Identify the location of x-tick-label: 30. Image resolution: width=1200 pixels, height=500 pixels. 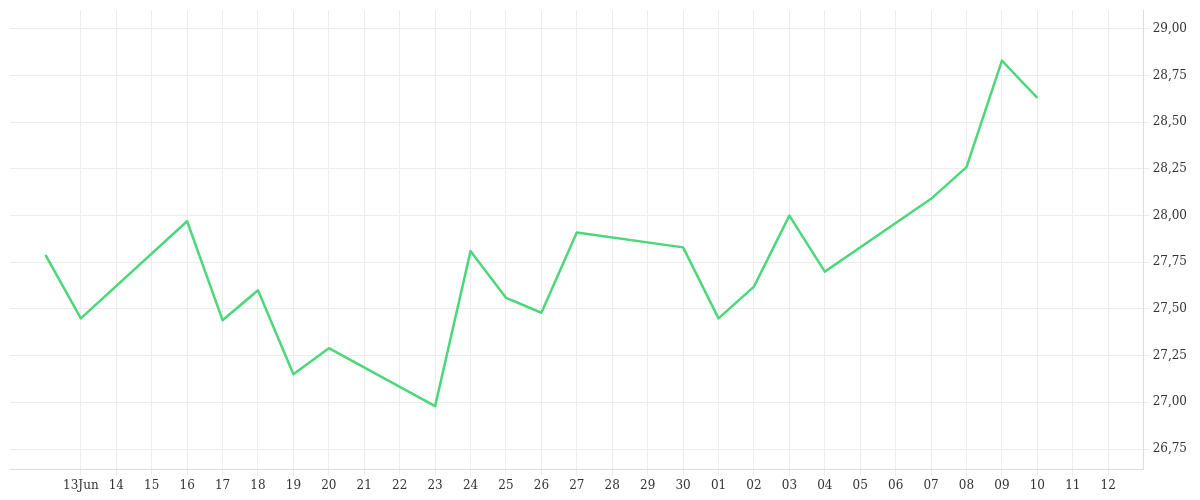
(683, 484).